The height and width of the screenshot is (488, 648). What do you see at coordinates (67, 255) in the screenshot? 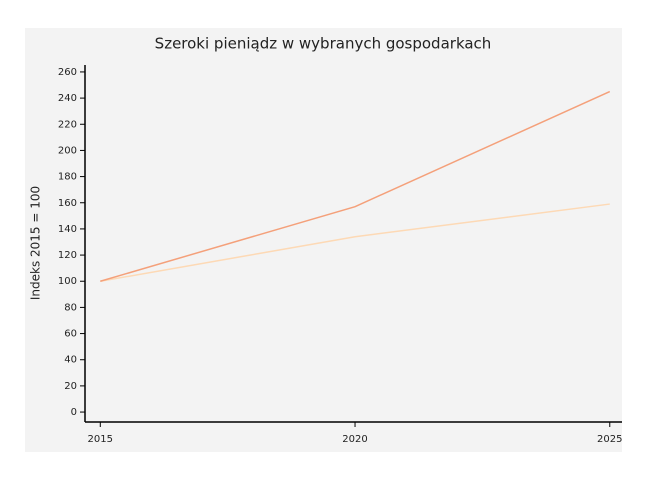
I see `y-tick-label: 120` at bounding box center [67, 255].